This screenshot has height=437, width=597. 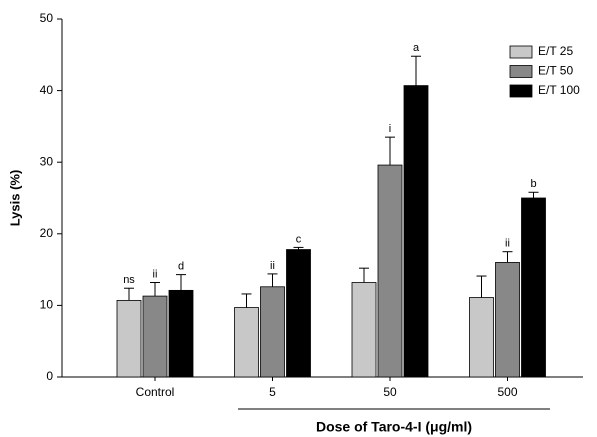 I want to click on x-tick-label: 50, so click(x=390, y=392).